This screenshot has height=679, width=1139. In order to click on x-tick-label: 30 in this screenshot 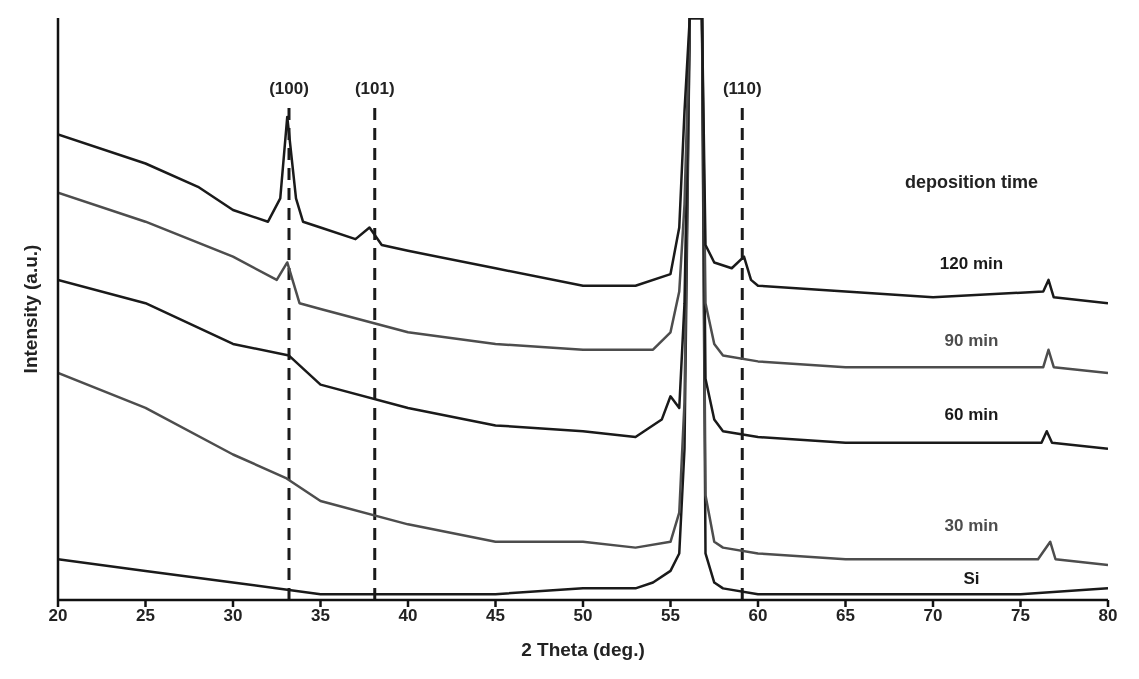, I will do `click(233, 616)`.